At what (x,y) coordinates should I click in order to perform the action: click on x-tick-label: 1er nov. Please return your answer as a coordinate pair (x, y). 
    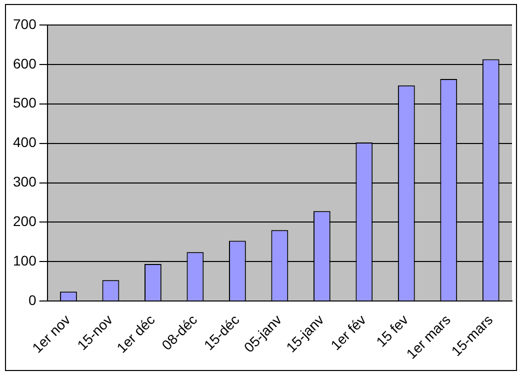
    Looking at the image, I should click on (51, 334).